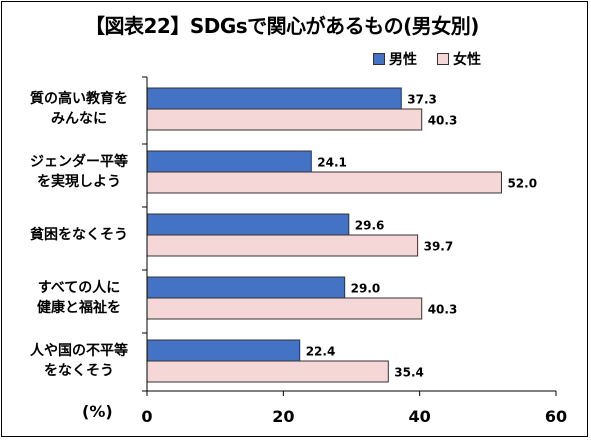 This screenshot has width=591, height=440. What do you see at coordinates (79, 308) in the screenshot?
I see `category-label-line: 健康と福祉を` at bounding box center [79, 308].